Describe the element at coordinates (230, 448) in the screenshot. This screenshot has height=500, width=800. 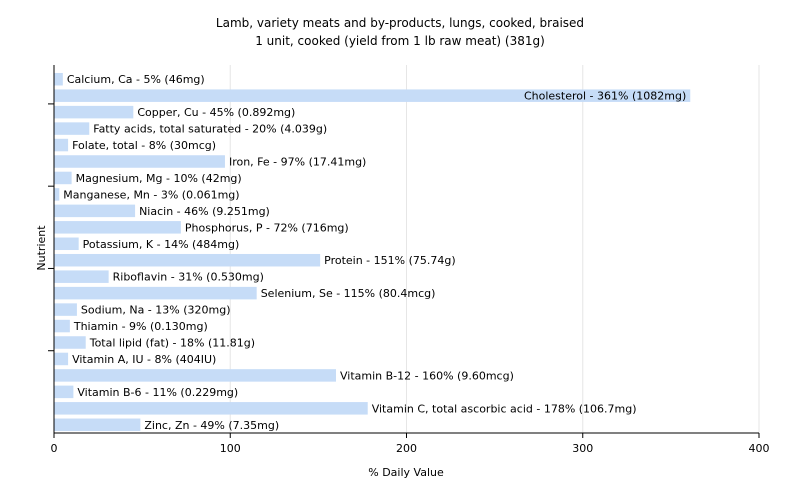
I see `x-tick-label: 100` at that location.